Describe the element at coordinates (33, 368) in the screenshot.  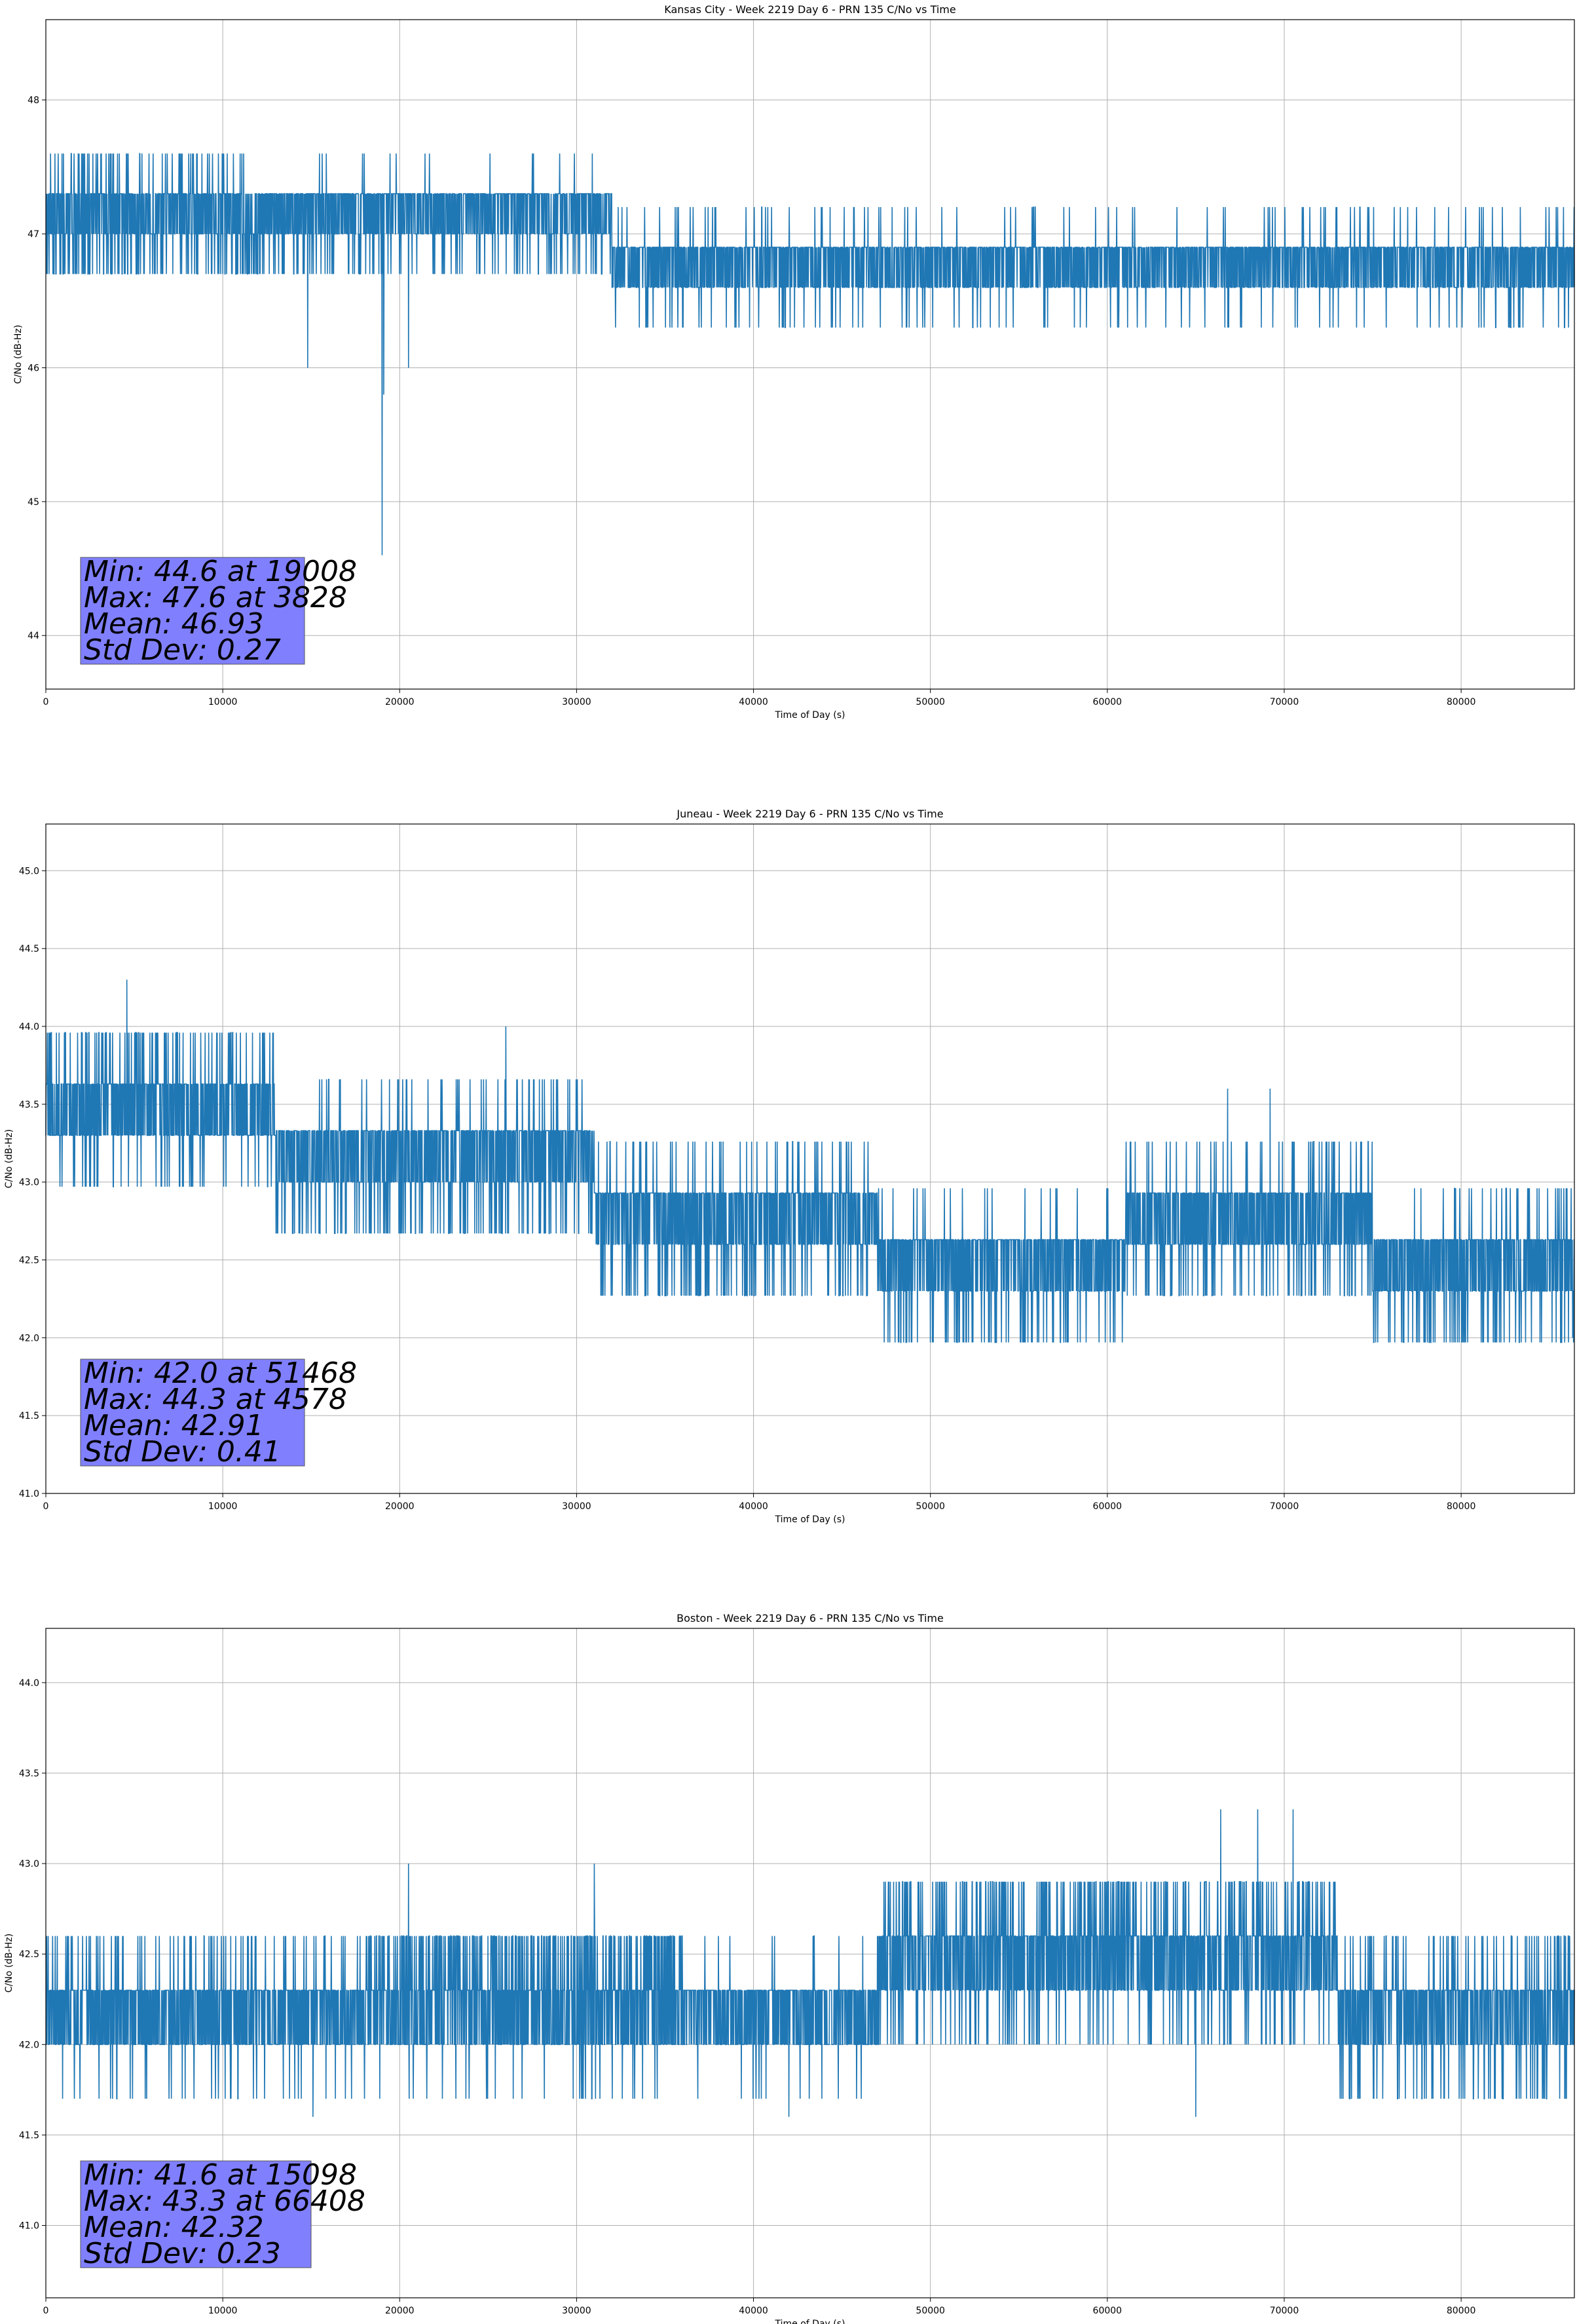
I see `y-tick-label: 46` at that location.